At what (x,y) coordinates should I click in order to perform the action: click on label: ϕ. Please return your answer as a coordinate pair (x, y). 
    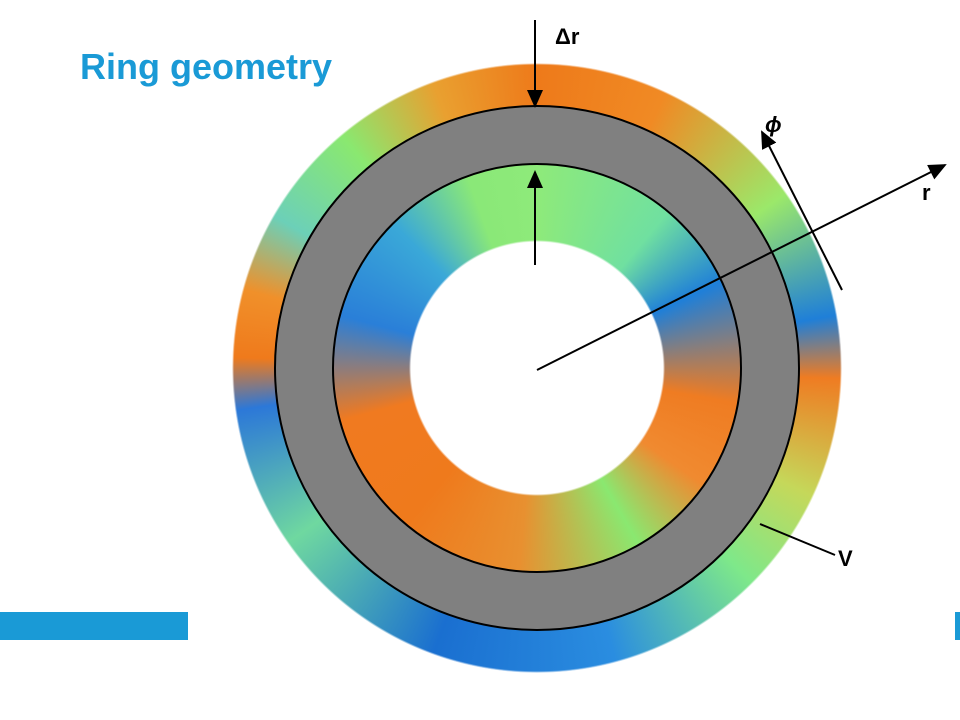
    Looking at the image, I should click on (773, 124).